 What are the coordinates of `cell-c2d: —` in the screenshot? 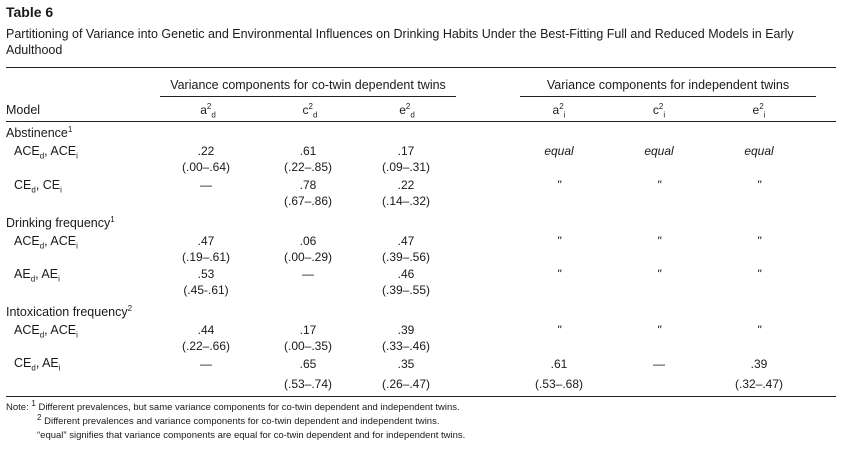 It's located at (308, 274).